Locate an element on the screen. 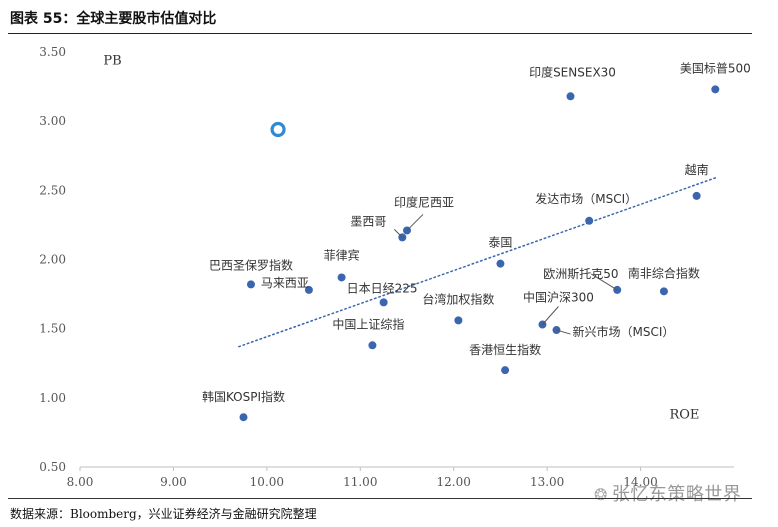  point-label: 中国上证综指 is located at coordinates (368, 323).